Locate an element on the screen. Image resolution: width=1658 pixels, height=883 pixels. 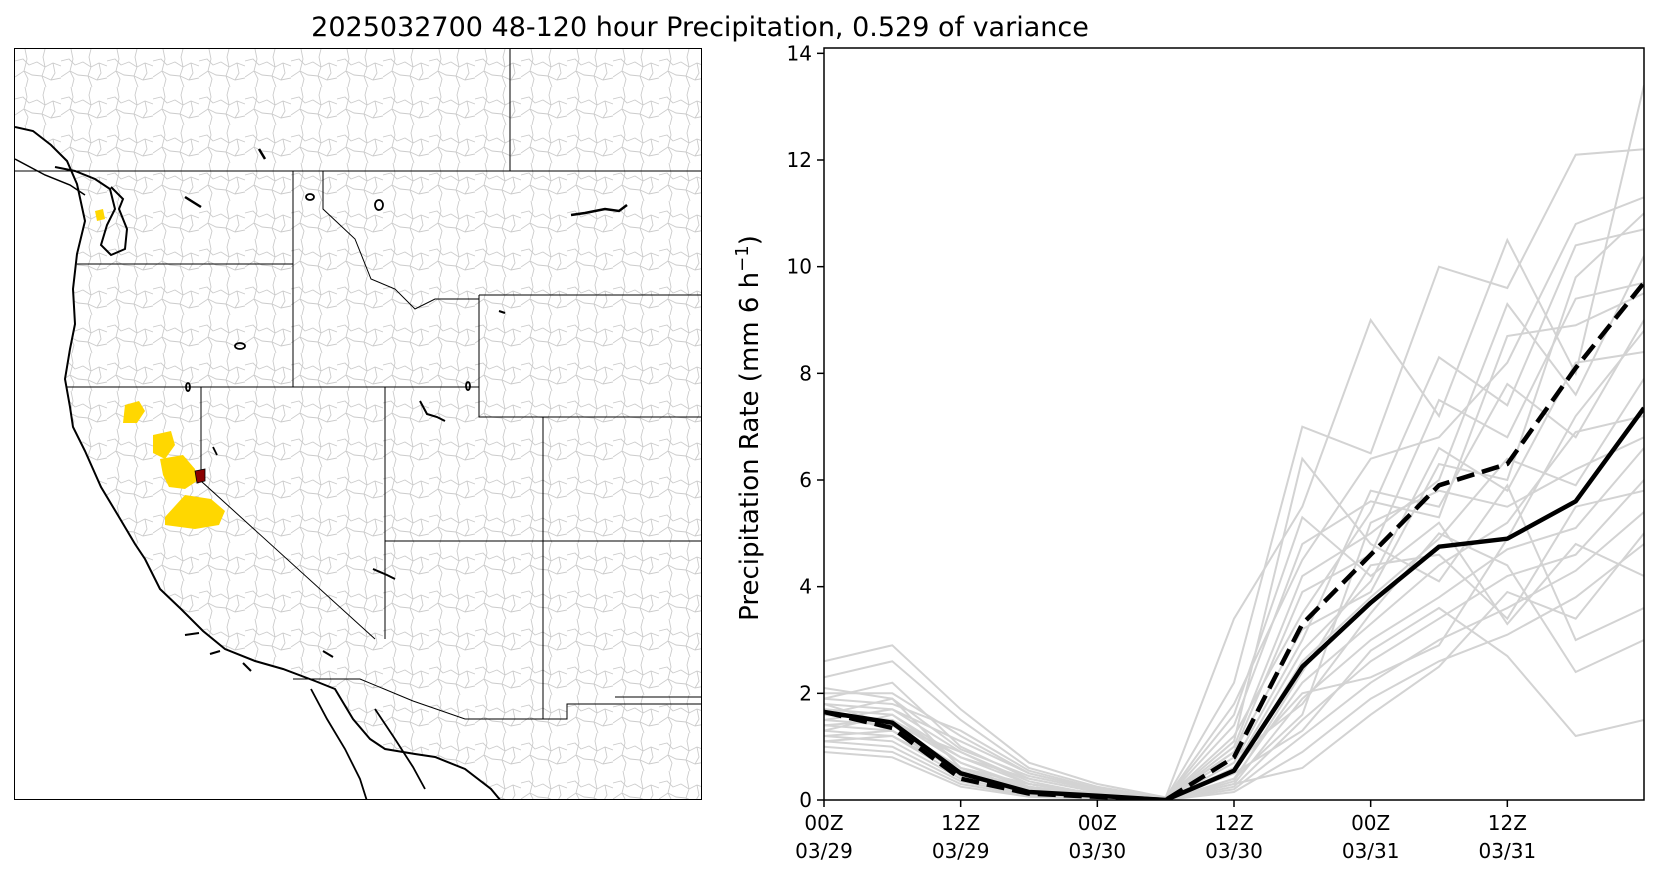
mexico-border is located at coordinates (497, 699).